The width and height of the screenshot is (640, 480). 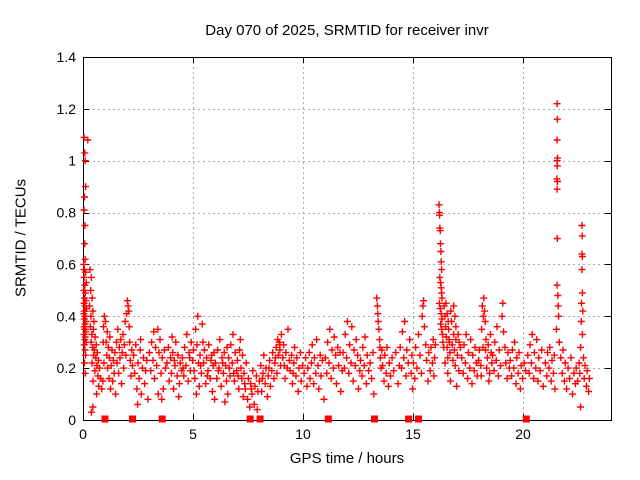 I want to click on x-tick-label: 15, so click(x=413, y=434).